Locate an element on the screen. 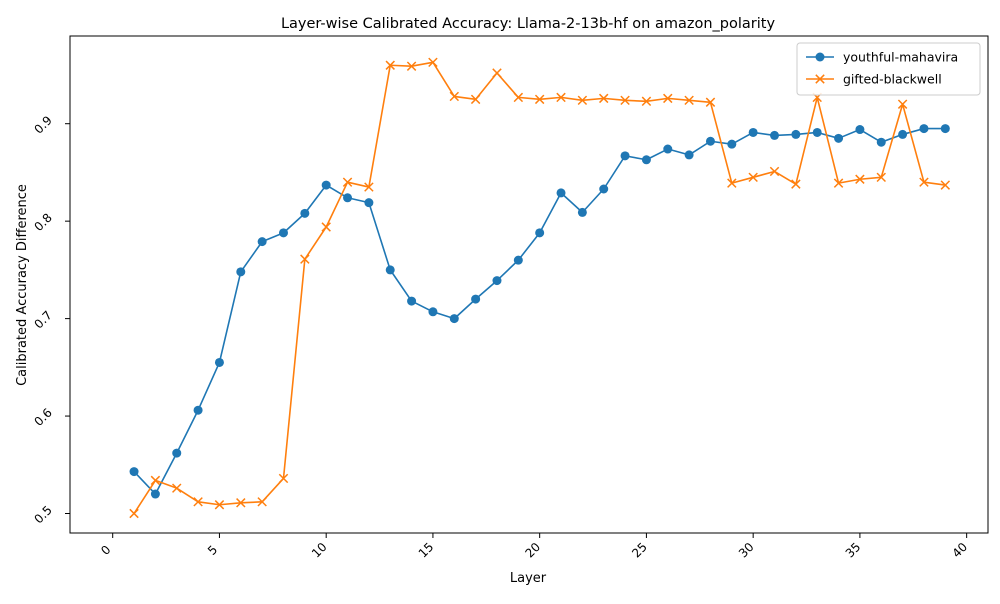 Image resolution: width=1000 pixels, height=604 pixels. legend: youthful-mahavira gifted-blackwell is located at coordinates (888, 69).